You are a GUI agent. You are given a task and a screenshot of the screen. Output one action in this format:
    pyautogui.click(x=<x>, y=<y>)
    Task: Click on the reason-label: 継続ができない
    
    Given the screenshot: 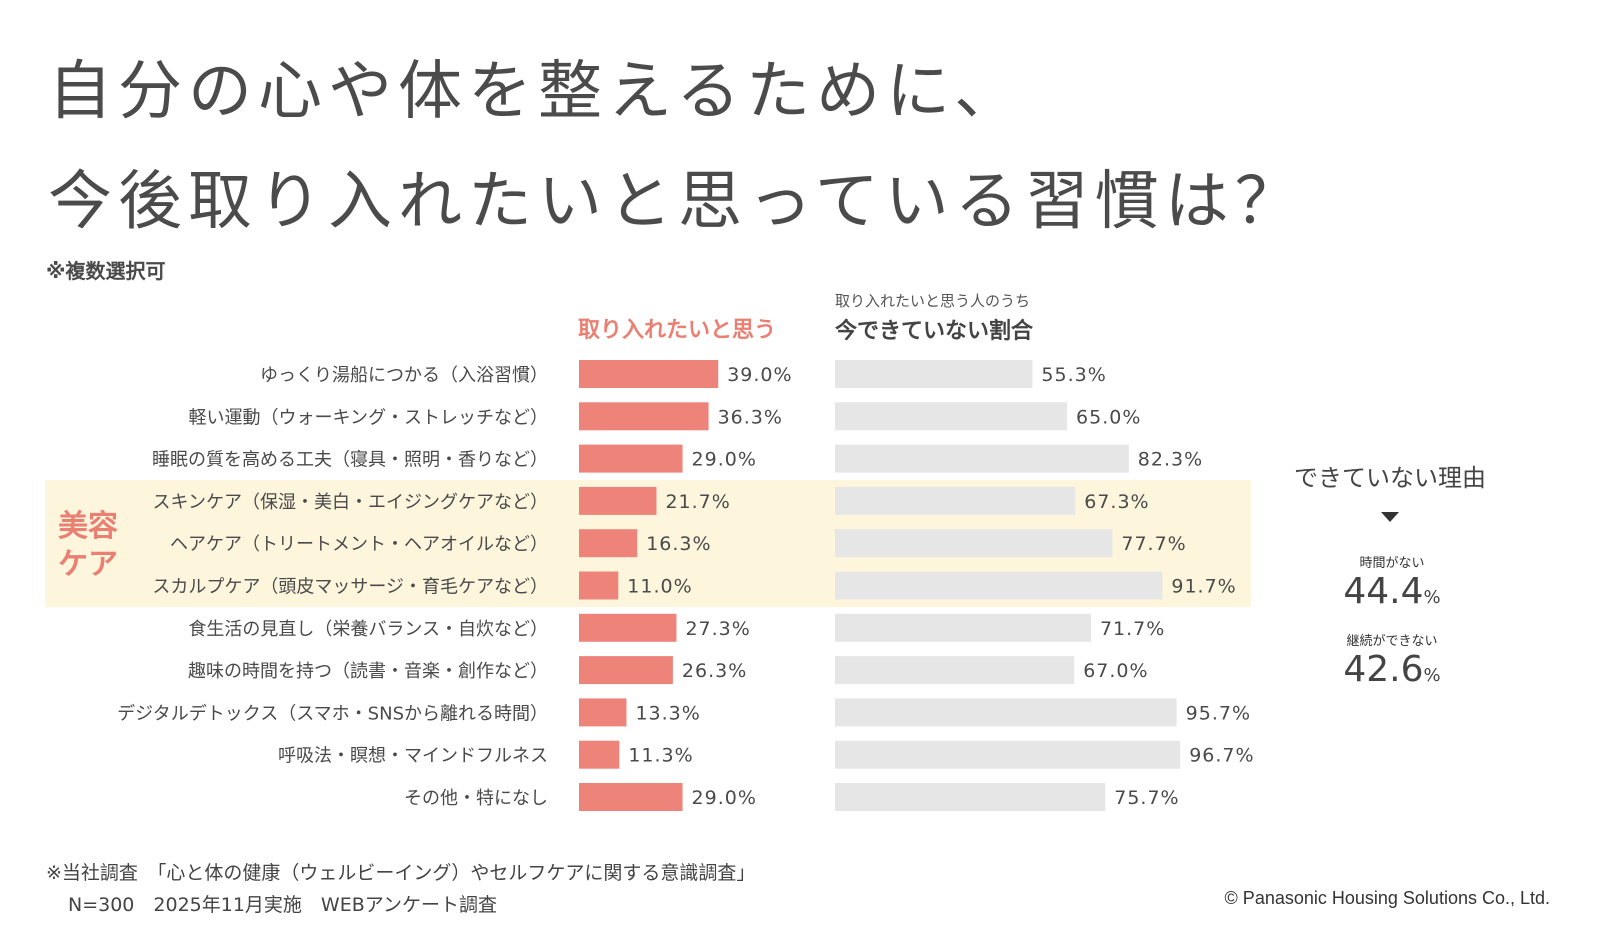 What is the action you would take?
    pyautogui.click(x=1392, y=641)
    